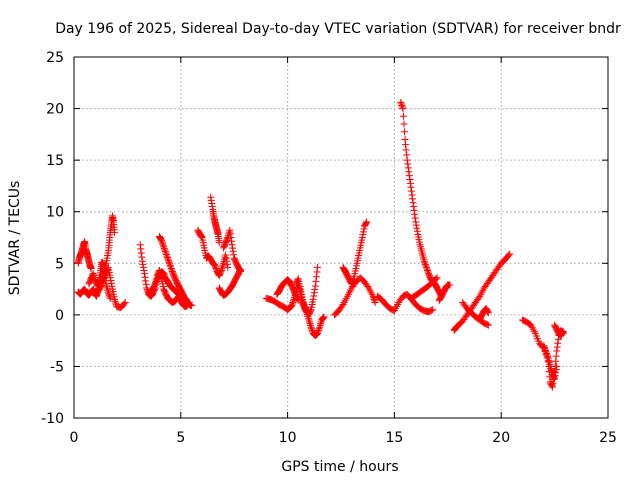 This screenshot has width=640, height=480. I want to click on series-arc16, so click(355, 253).